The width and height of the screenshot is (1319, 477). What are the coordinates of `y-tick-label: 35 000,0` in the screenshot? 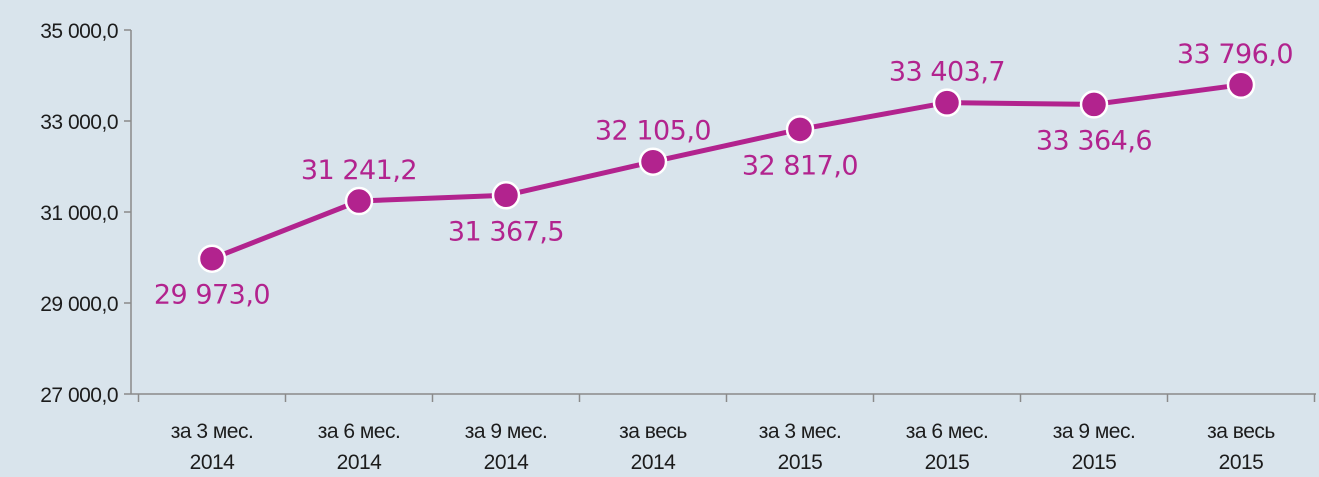 It's located at (79, 31).